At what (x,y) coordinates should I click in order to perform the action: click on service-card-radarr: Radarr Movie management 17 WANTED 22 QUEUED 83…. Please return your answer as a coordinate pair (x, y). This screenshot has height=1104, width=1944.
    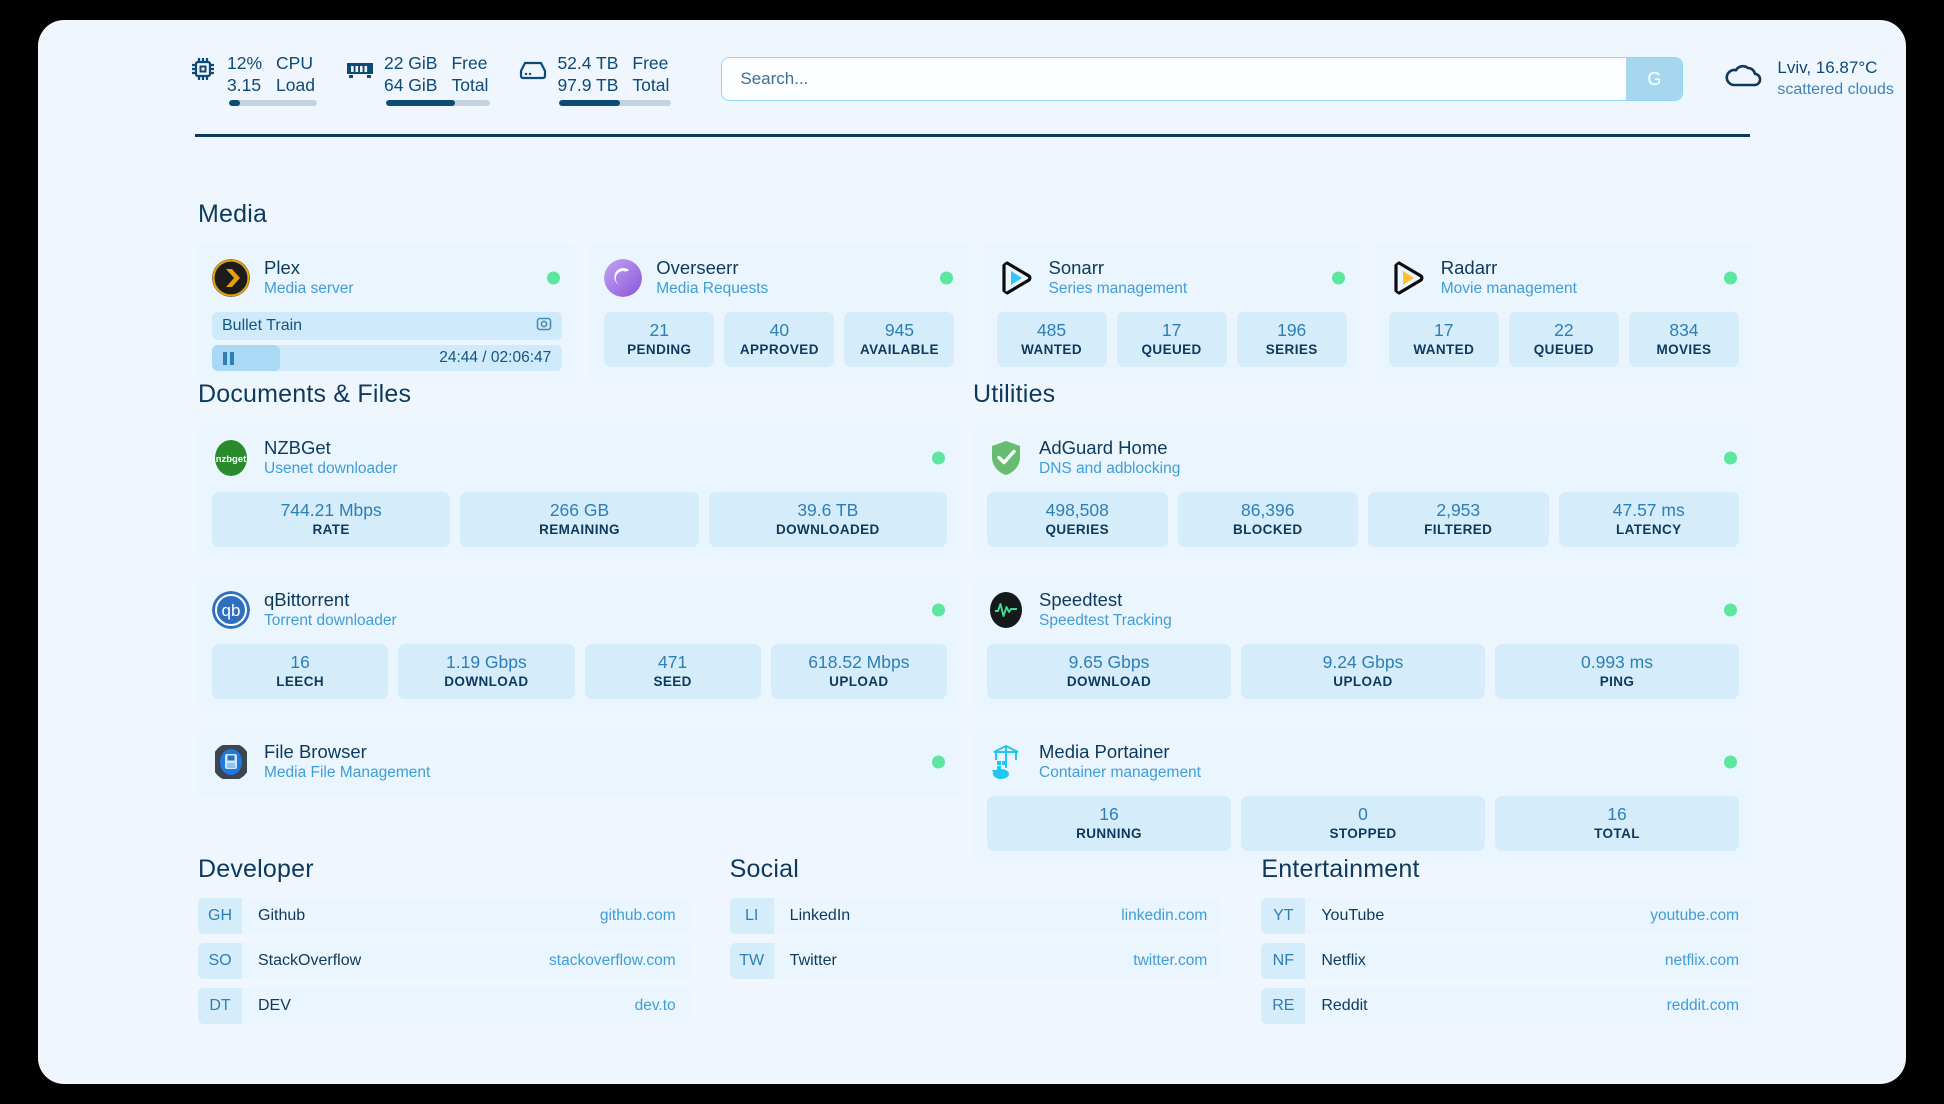
    Looking at the image, I should click on (1563, 313).